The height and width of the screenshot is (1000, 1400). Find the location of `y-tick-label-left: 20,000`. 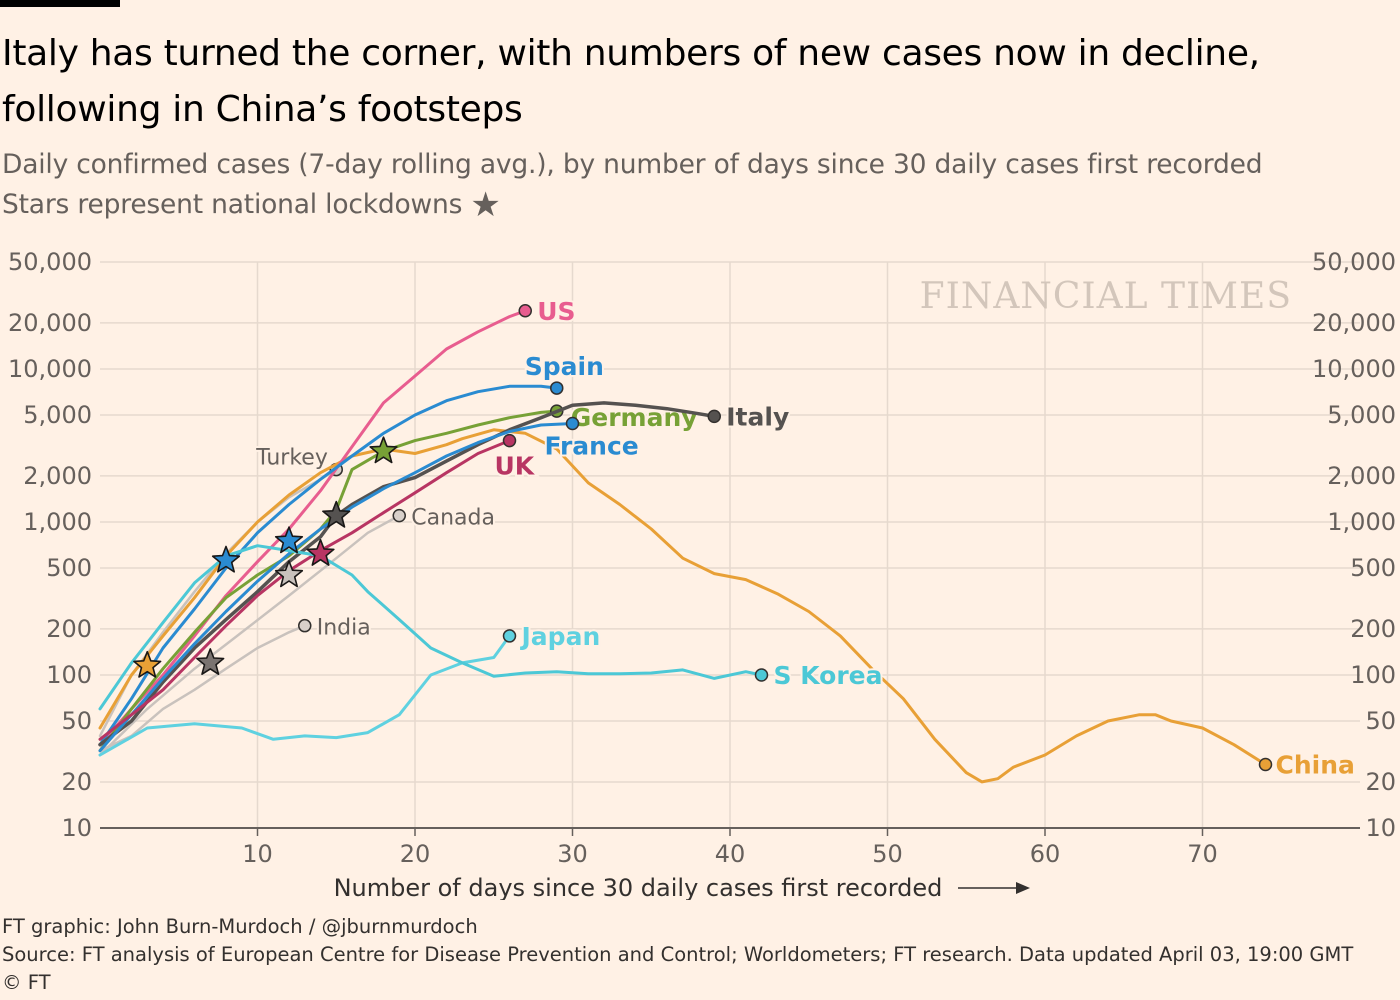

y-tick-label-left: 20,000 is located at coordinates (50, 323).